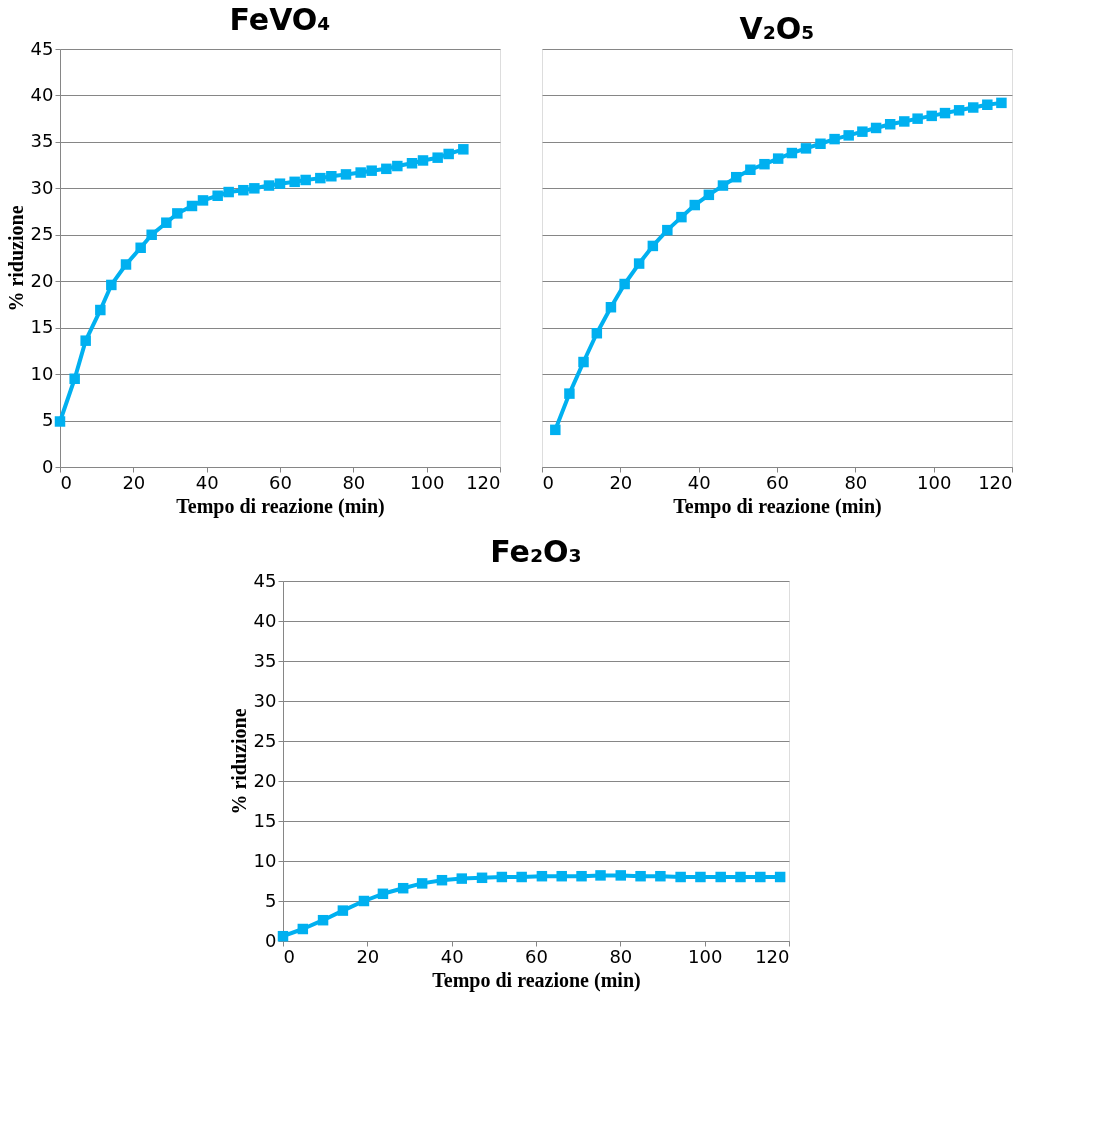  Describe the element at coordinates (536, 551) in the screenshot. I see `chart-title: Fe₂O₃` at that location.